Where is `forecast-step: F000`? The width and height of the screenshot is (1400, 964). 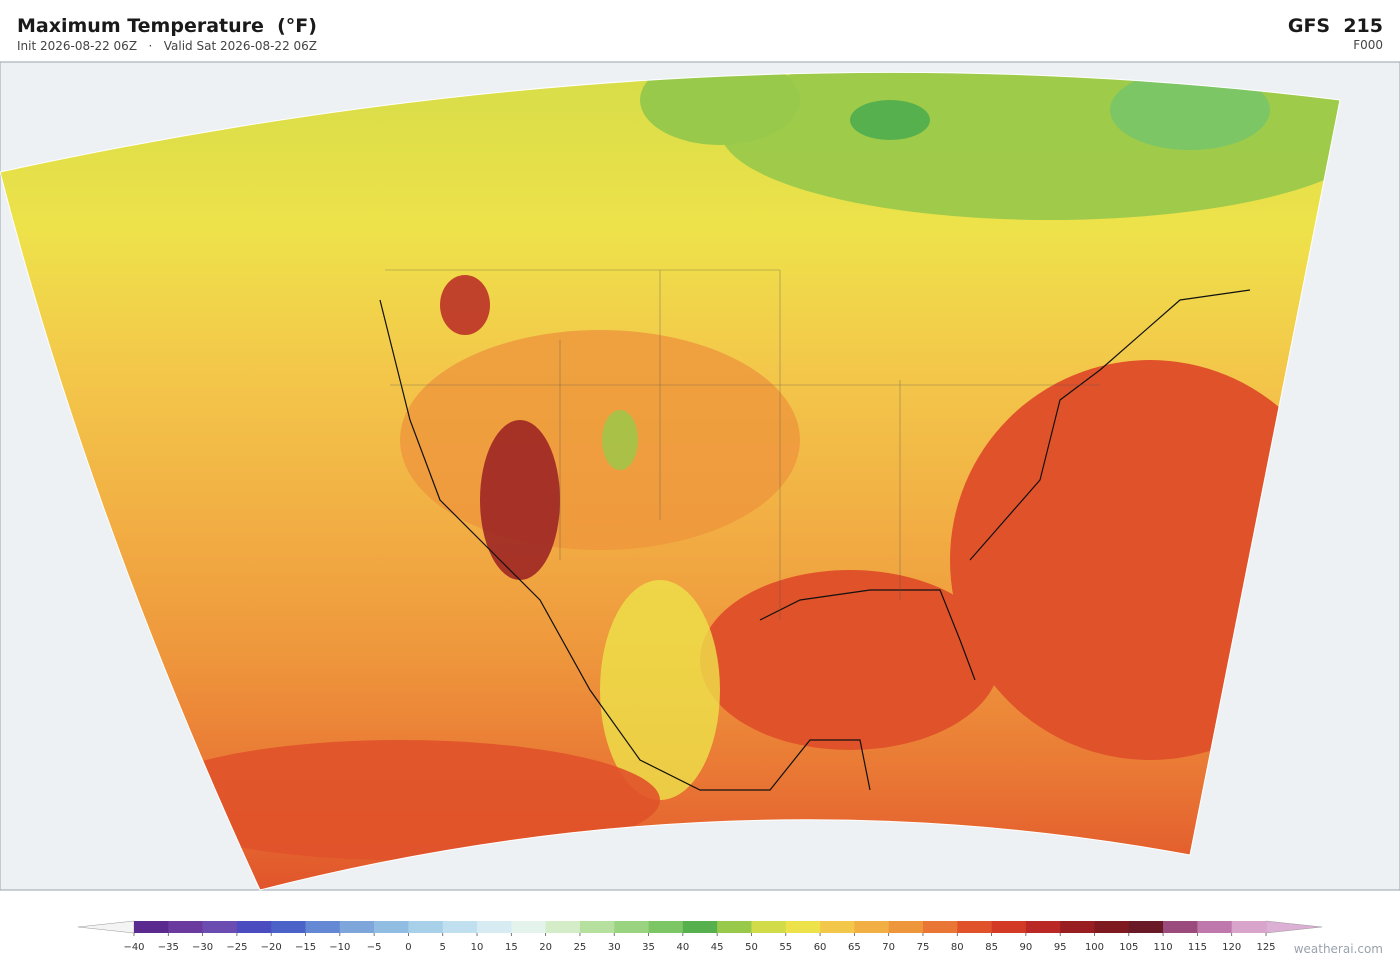
forecast-step: F000 is located at coordinates (1368, 45).